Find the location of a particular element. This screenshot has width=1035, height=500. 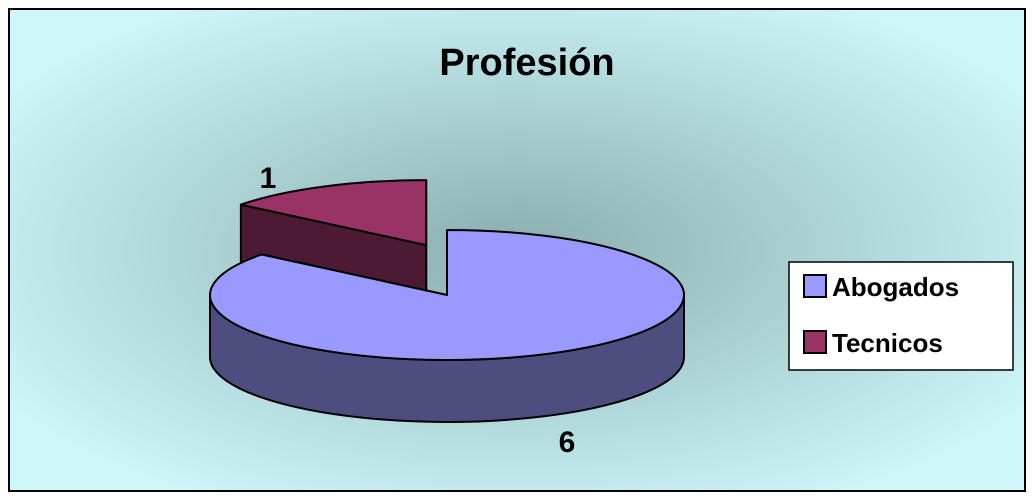

slice-abogados-top is located at coordinates (447, 295).